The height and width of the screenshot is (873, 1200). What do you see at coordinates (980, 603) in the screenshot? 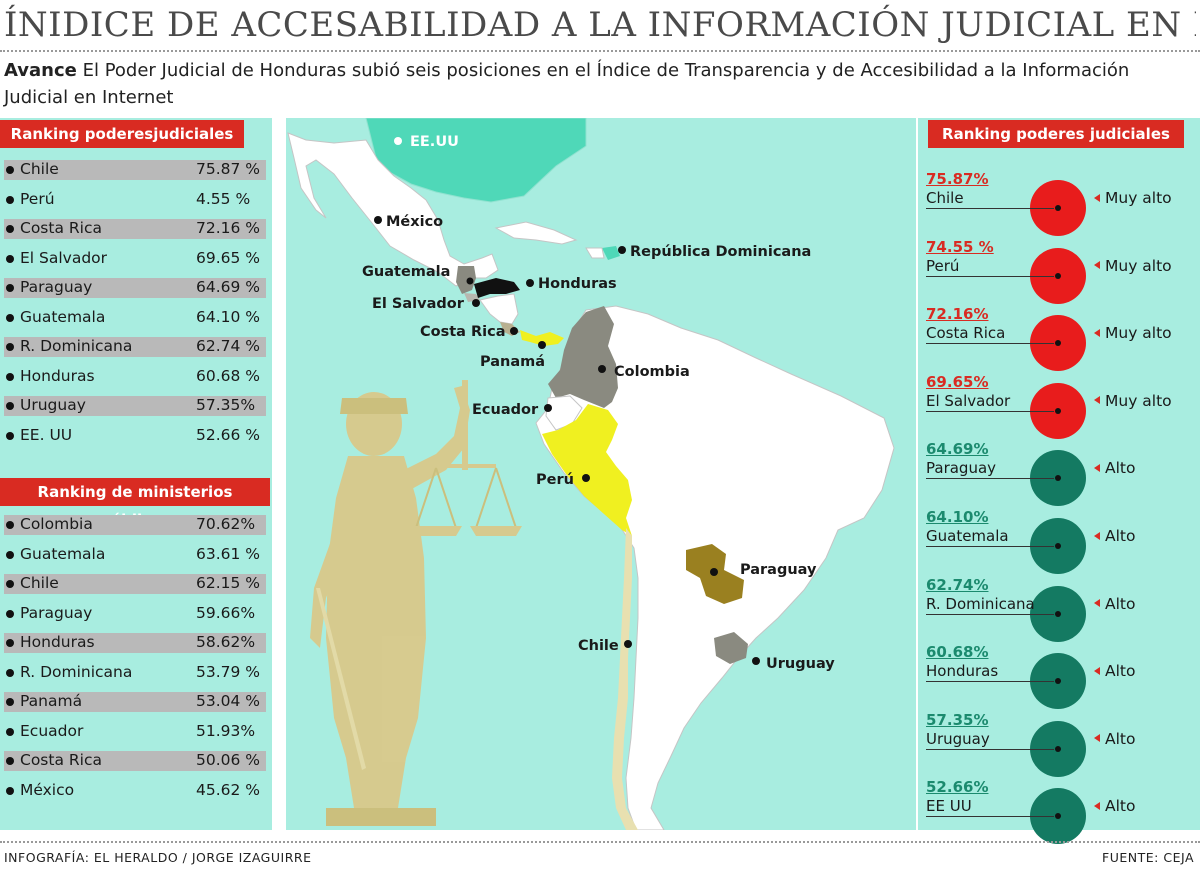
I see `ranking-country: R. Dominicana` at bounding box center [980, 603].